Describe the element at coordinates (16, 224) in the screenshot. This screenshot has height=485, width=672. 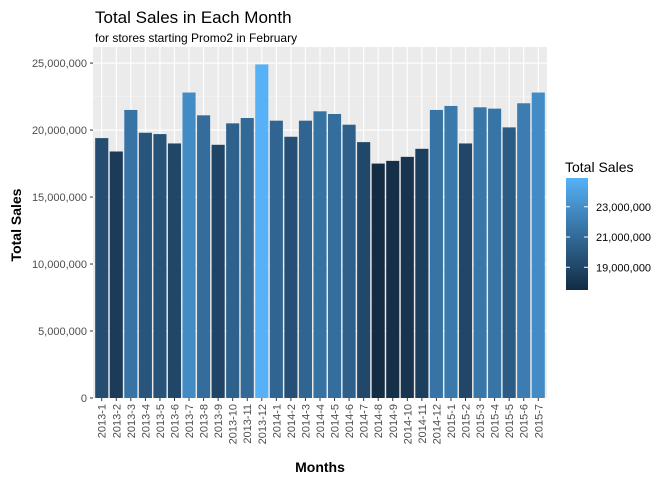
I see `y-axis-label: Total Sales` at that location.